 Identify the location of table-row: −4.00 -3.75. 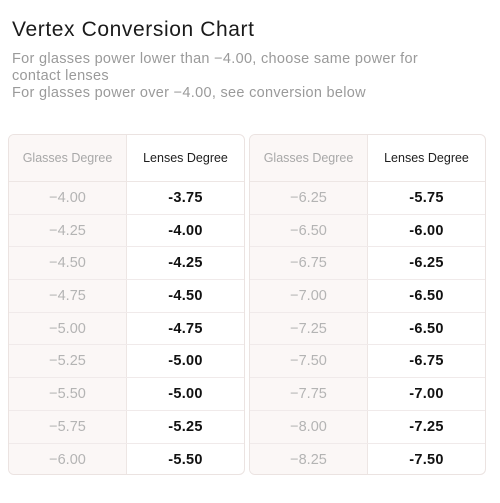
(126, 198).